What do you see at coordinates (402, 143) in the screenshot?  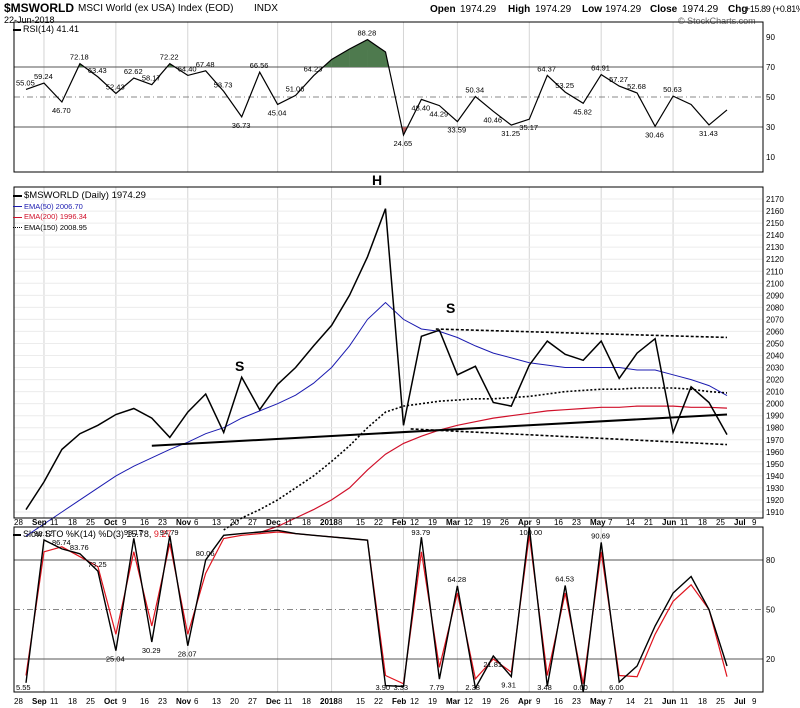 I see `rsi-annotation: 24.65` at bounding box center [402, 143].